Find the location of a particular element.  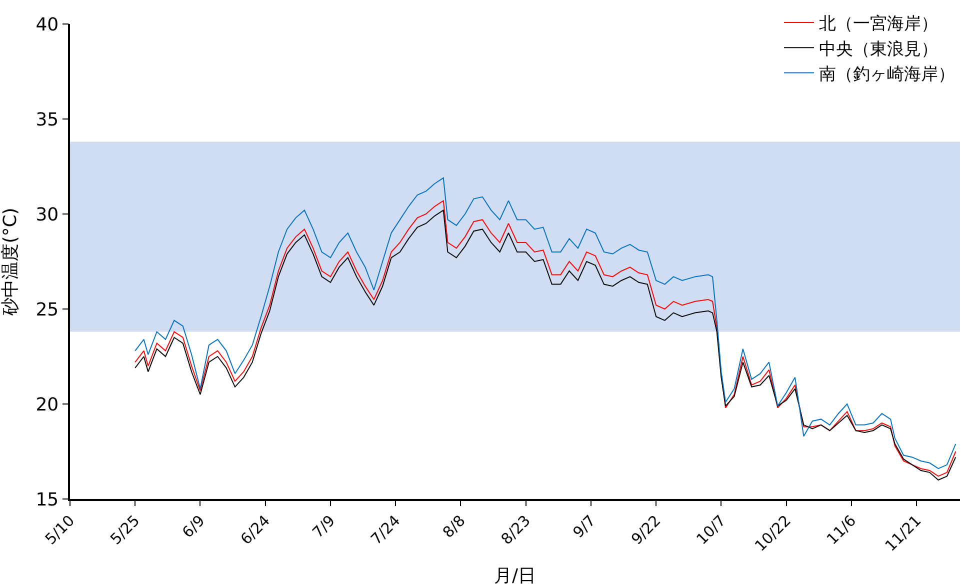

legend-label: 北（一宮海岸） is located at coordinates (878, 24).